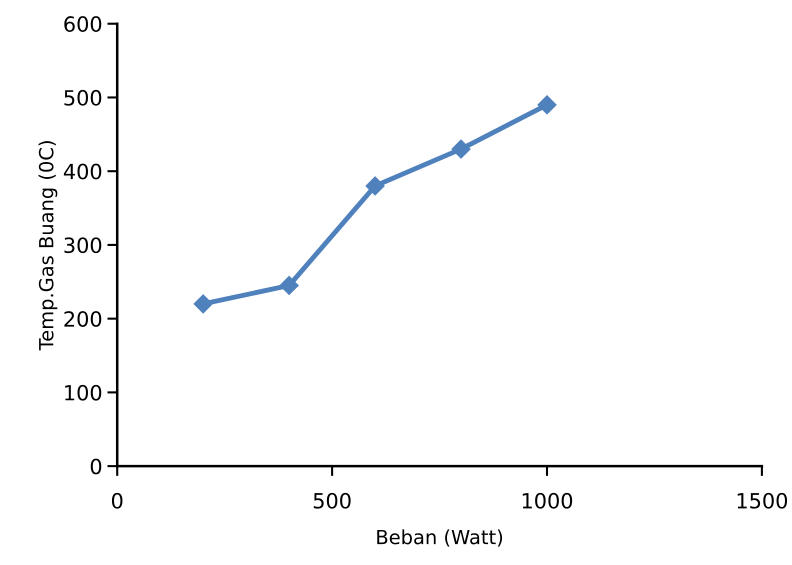 The height and width of the screenshot is (565, 792). I want to click on y-tick-label: 200, so click(83, 319).